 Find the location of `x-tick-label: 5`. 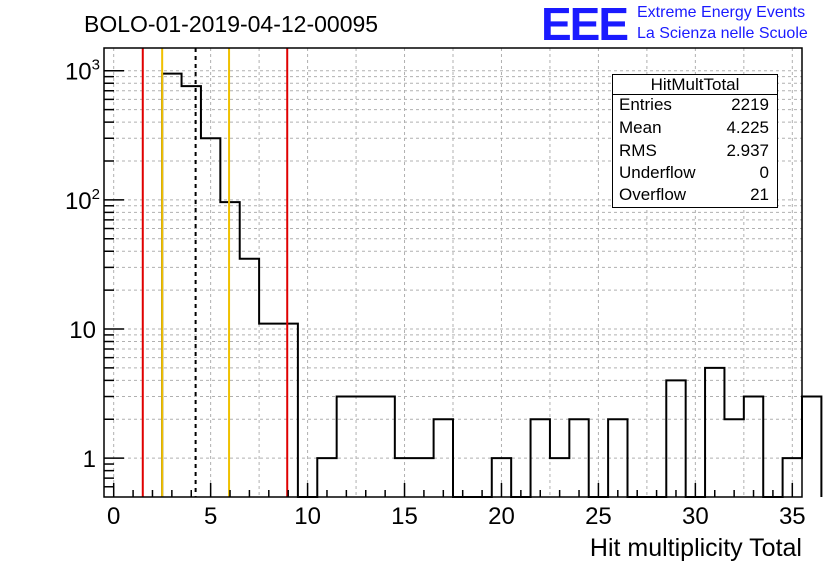

x-tick-label: 5 is located at coordinates (210, 516).